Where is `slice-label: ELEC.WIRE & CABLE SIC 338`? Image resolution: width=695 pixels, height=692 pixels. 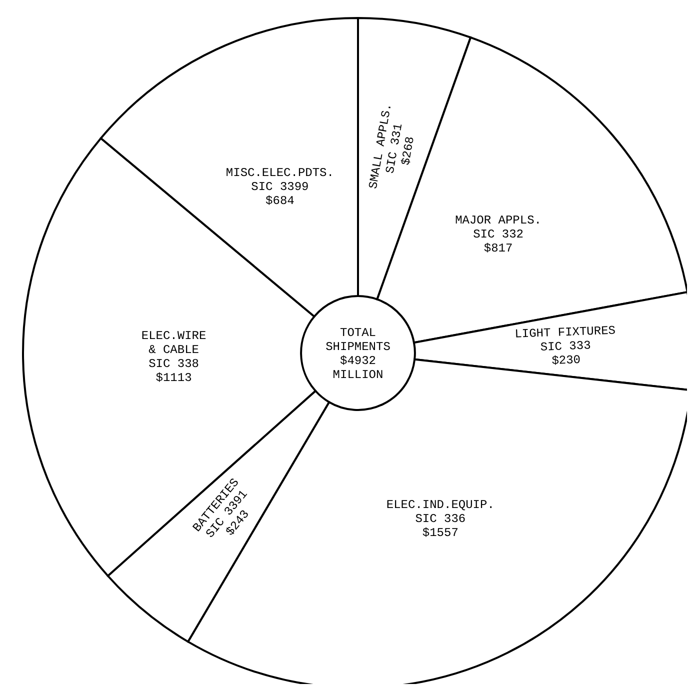 slice-label: ELEC.WIRE & CABLE SIC 338 is located at coordinates (173, 349).